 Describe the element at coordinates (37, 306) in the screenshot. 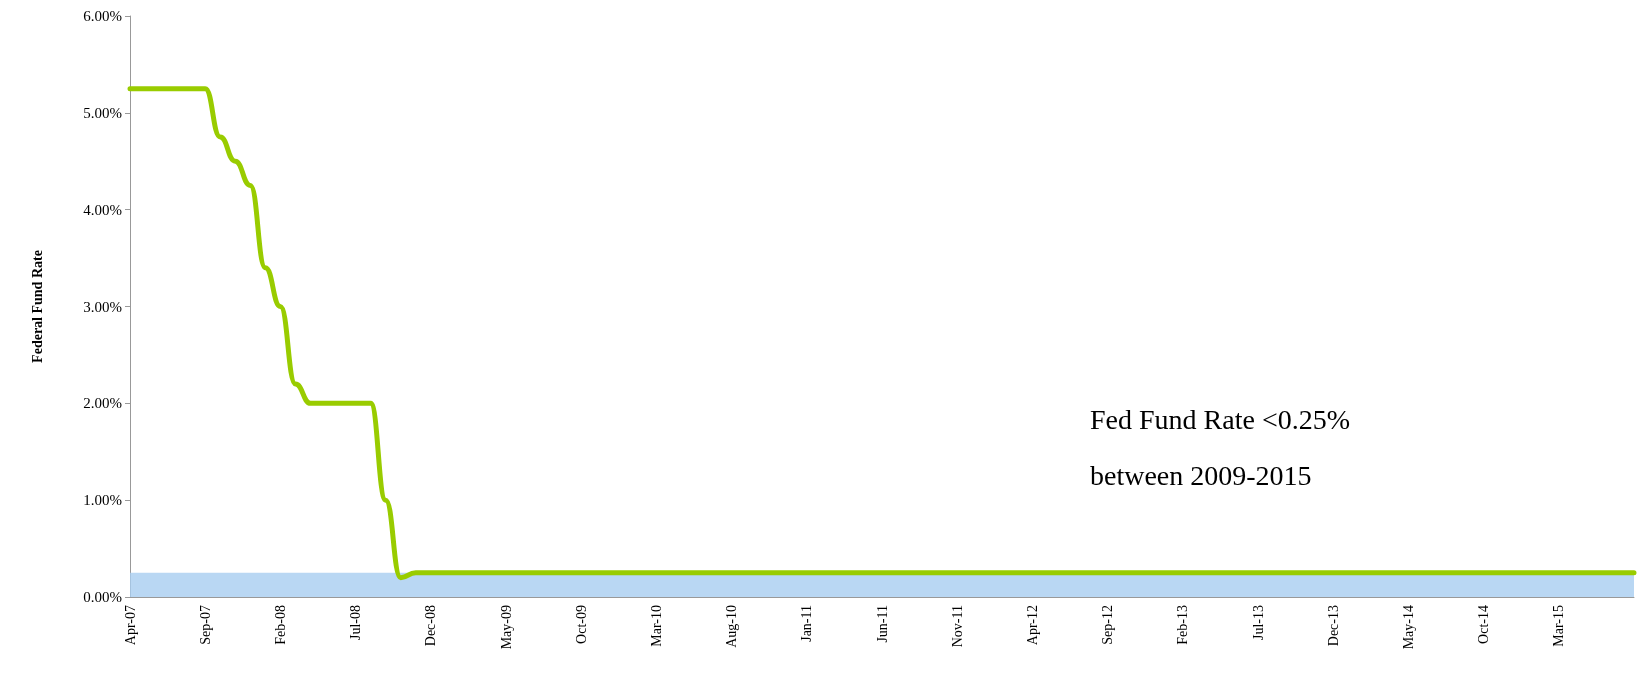

I see `y-axis-title: Federal Fund Rate` at that location.